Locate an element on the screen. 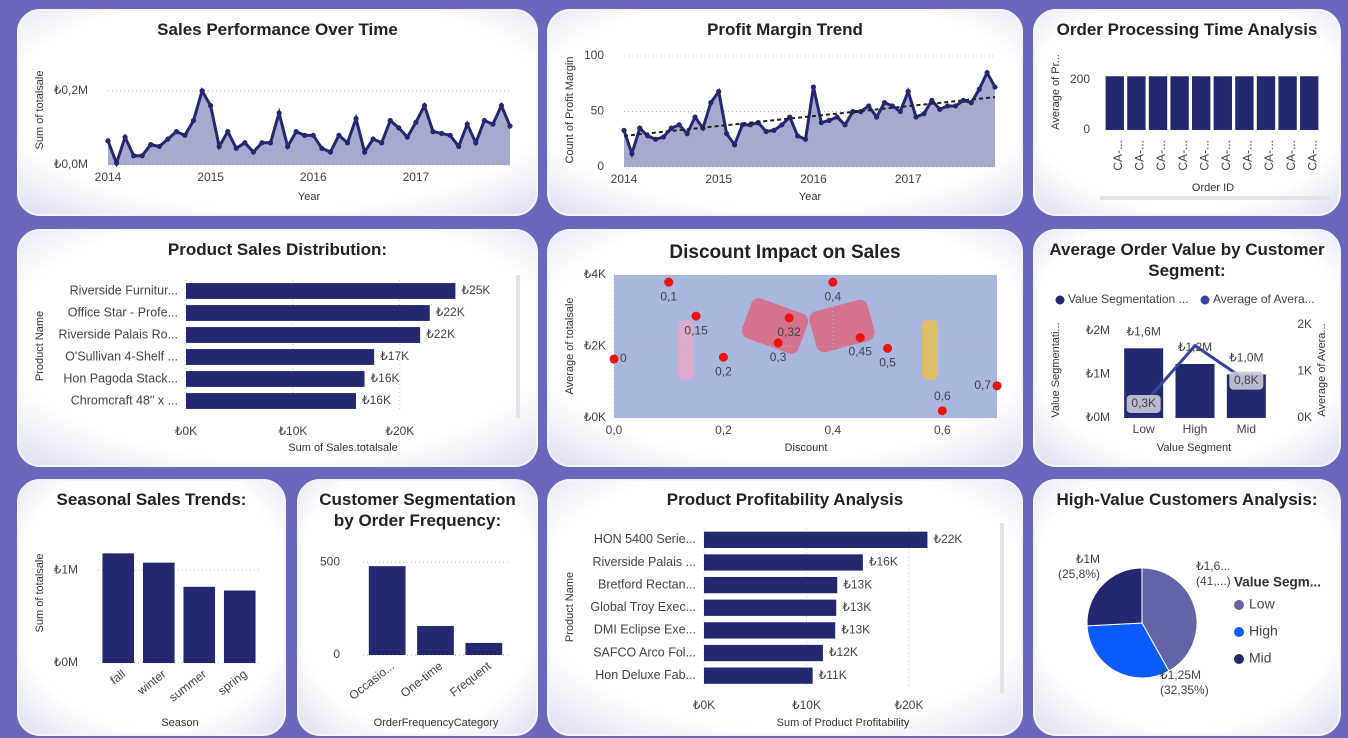  data-label: ₺1M is located at coordinates (1088, 559).